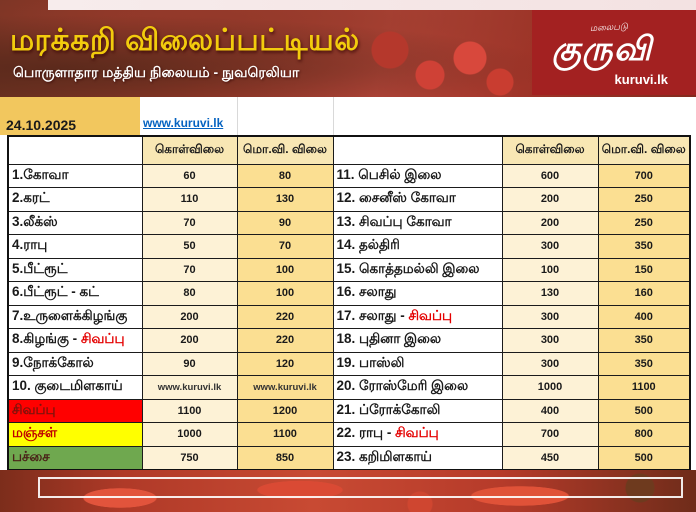 This screenshot has height=512, width=696. I want to click on item-name-cell: 18. புதினா இலை, so click(417, 340).